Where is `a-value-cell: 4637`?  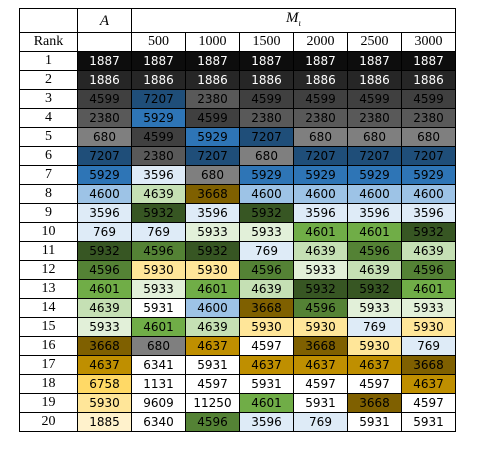
a-value-cell: 4637 is located at coordinates (104, 365).